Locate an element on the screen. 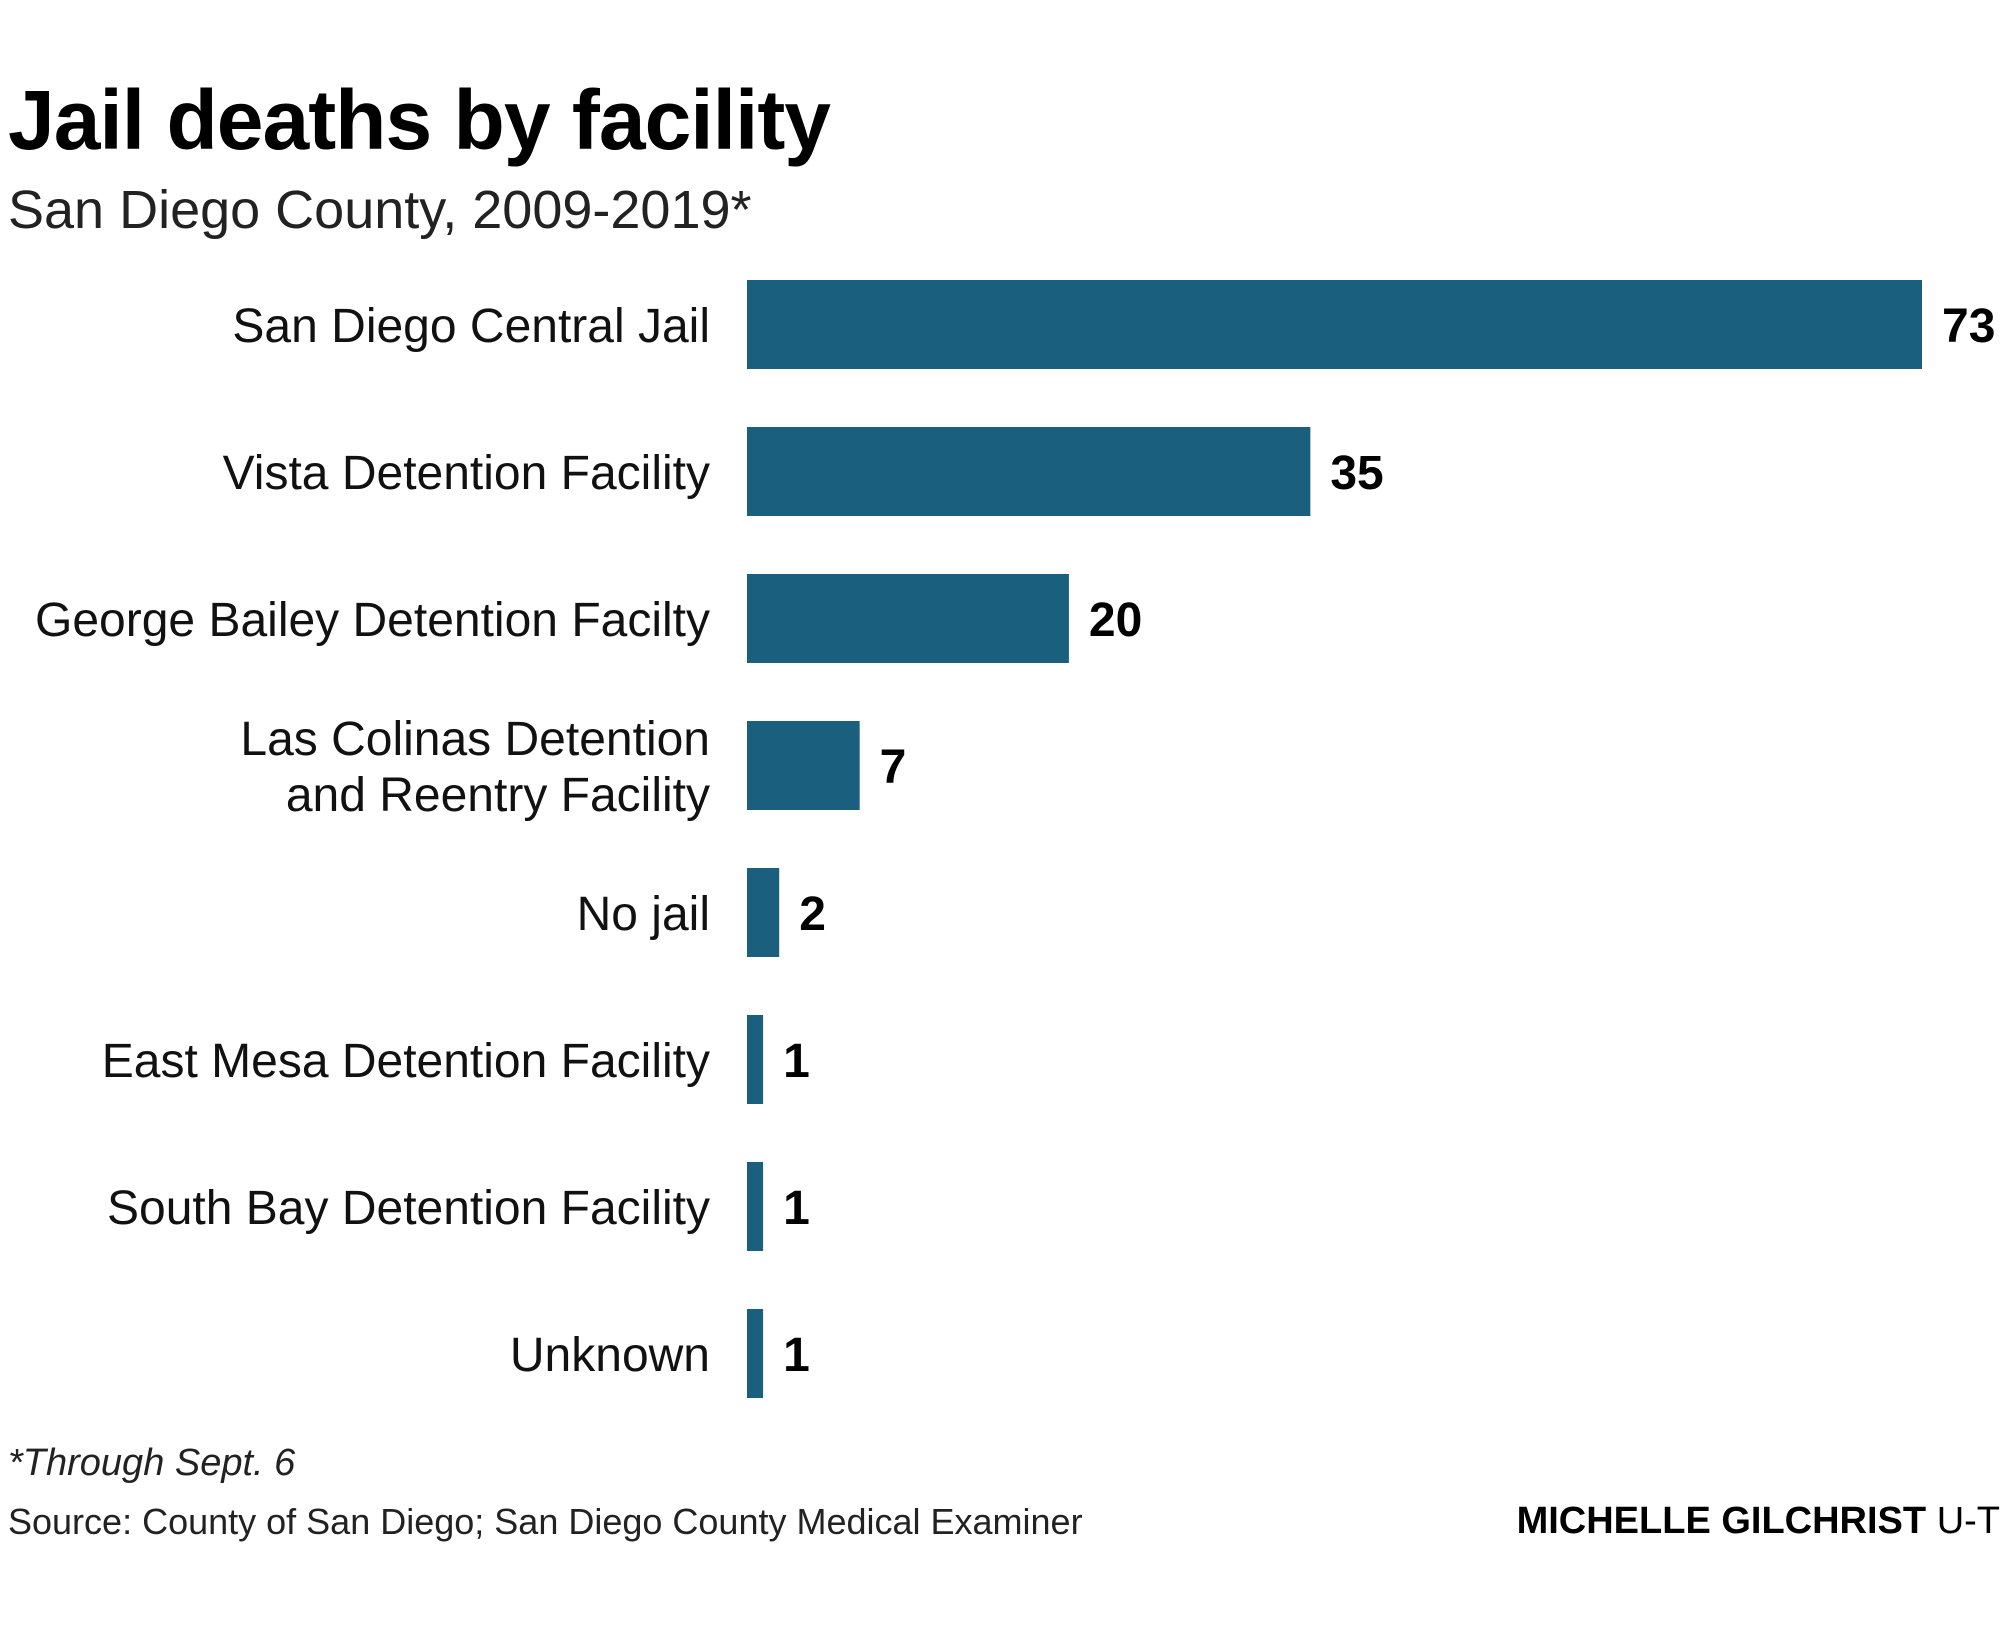 The width and height of the screenshot is (2000, 1629). chart-subtitle: San Diego County, 2009-2019* is located at coordinates (380, 210).